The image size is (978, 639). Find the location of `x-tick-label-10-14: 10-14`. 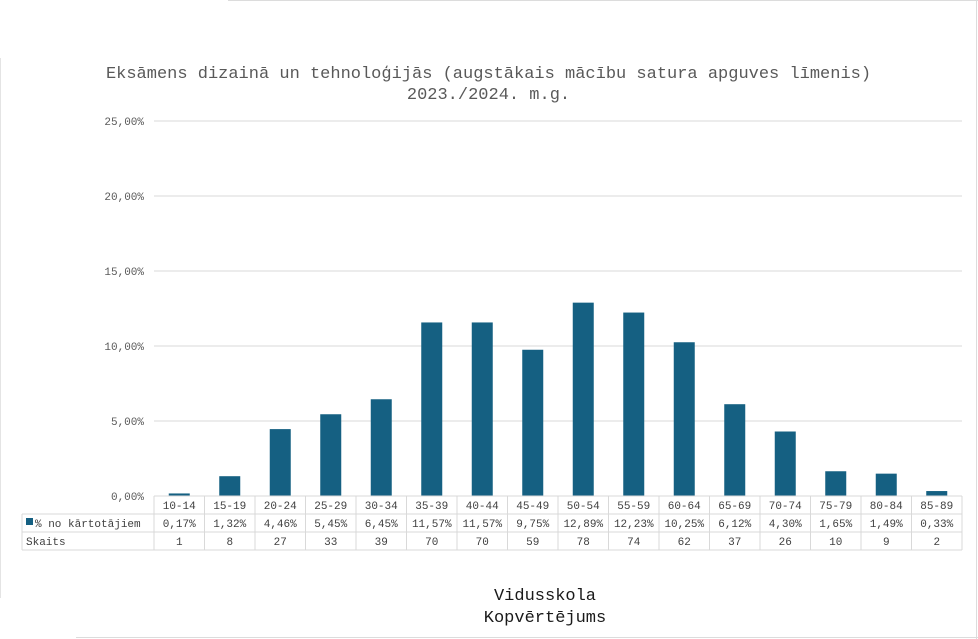

x-tick-label-10-14: 10-14 is located at coordinates (179, 507).